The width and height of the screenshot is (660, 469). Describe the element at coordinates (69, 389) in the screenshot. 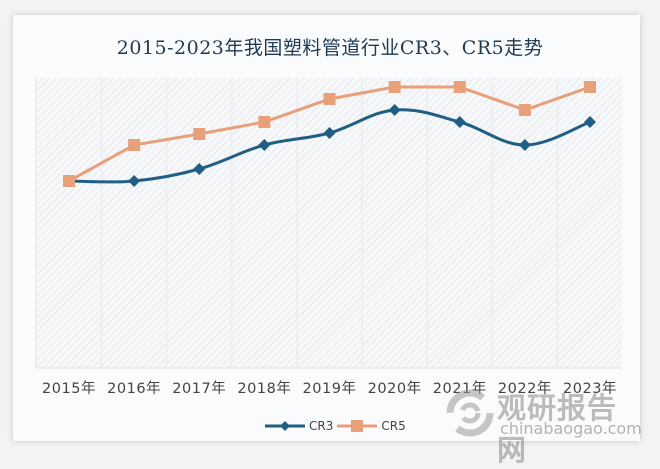

I see `x-axis-label: 2015年` at that location.